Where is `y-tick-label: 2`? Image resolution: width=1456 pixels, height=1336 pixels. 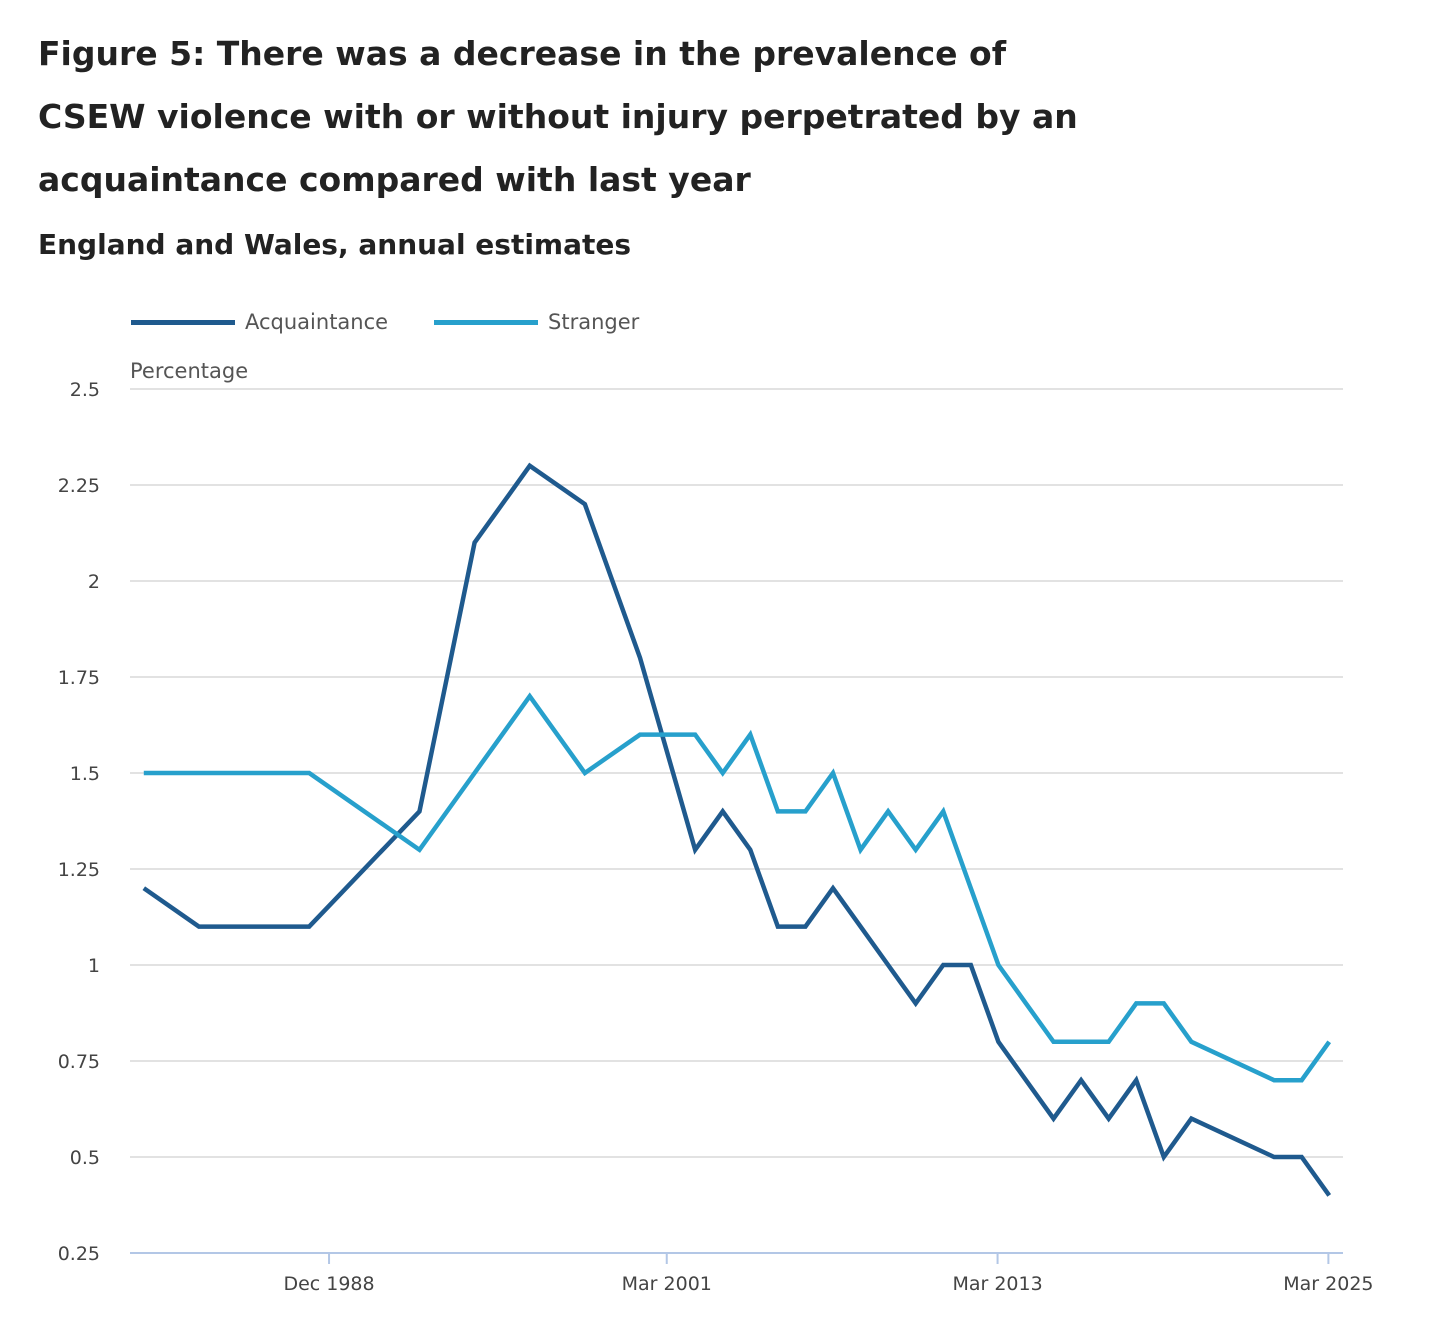 y-tick-label: 2 is located at coordinates (94, 582).